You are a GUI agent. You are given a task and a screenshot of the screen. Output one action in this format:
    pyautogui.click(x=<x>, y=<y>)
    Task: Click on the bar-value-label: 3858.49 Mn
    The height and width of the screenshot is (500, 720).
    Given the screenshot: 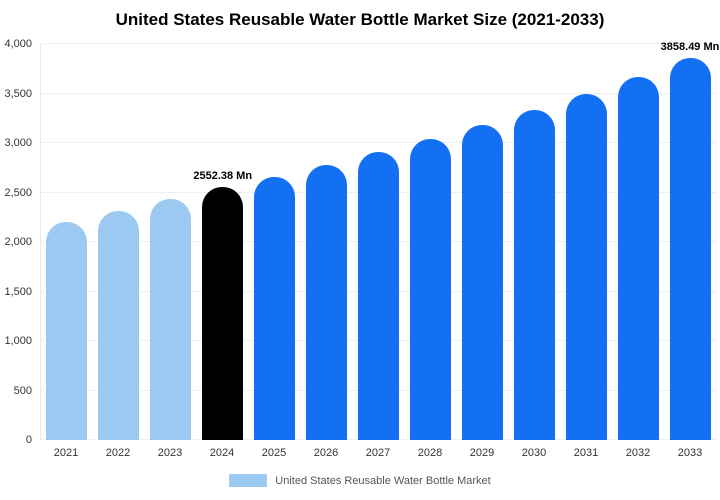 What is the action you would take?
    pyautogui.click(x=690, y=47)
    